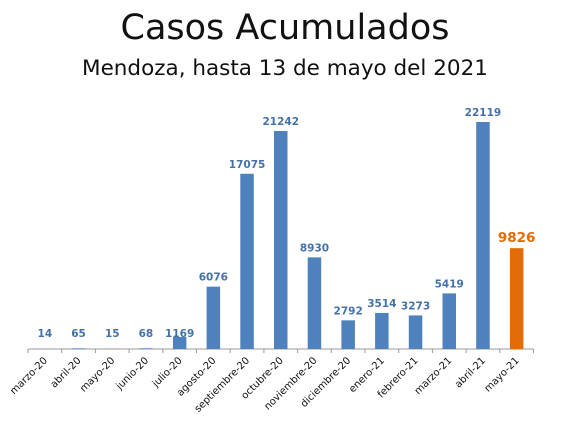 This screenshot has width=570, height=425. What do you see at coordinates (146, 334) in the screenshot?
I see `data-label-junio-20: 68` at bounding box center [146, 334].